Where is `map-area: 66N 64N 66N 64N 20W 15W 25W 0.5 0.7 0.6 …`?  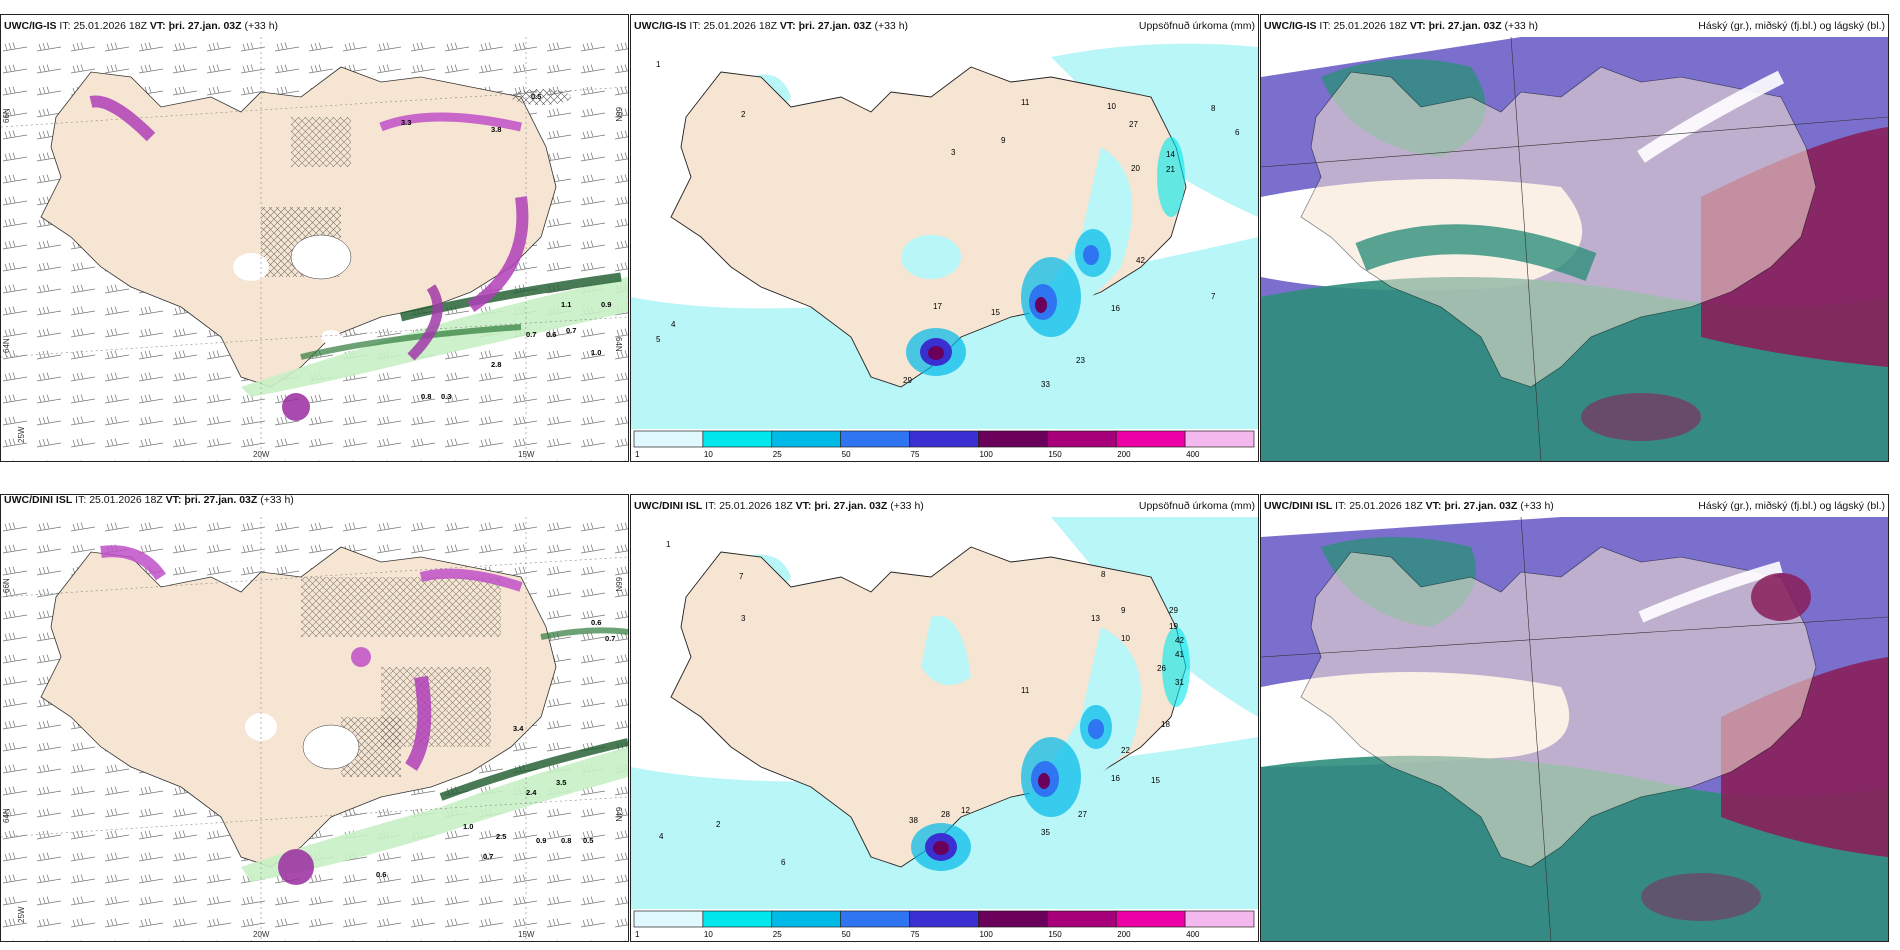 map-area: 66N 64N 66N 64N 20W 15W 25W 0.5 0.7 0.6 … is located at coordinates (314, 249).